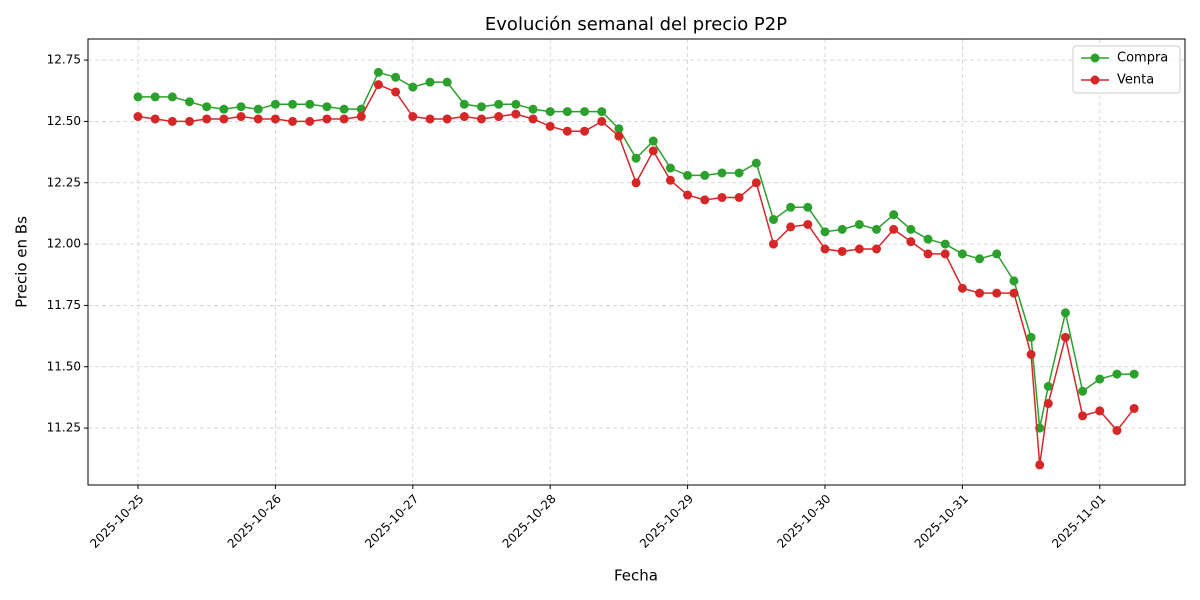 This screenshot has height=600, width=1200. Describe the element at coordinates (391, 521) in the screenshot. I see `x-tick-label: 2025-10-27` at that location.